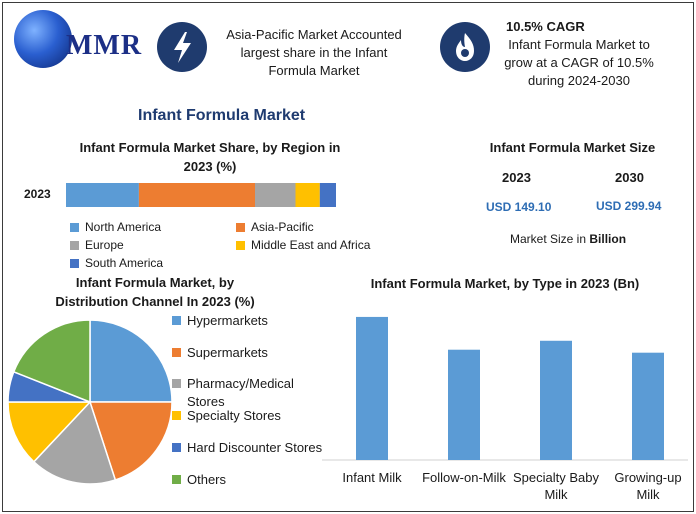 Image resolution: width=696 pixels, height=514 pixels. I want to click on page-title: Infant Formula Market, so click(222, 115).